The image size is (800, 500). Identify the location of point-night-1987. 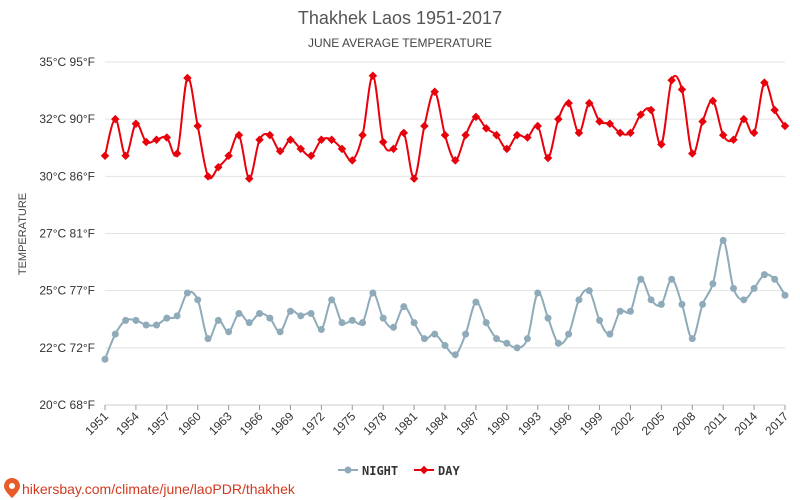
(476, 302).